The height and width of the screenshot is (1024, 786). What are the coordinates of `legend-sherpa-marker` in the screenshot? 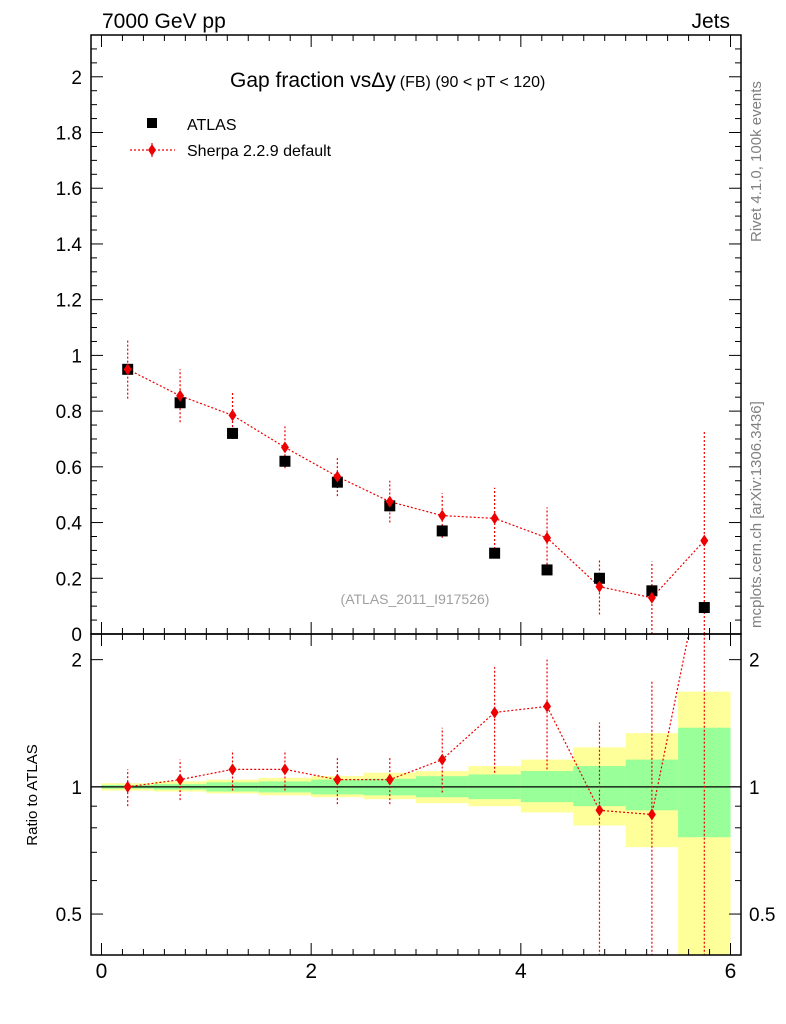 It's located at (152, 150).